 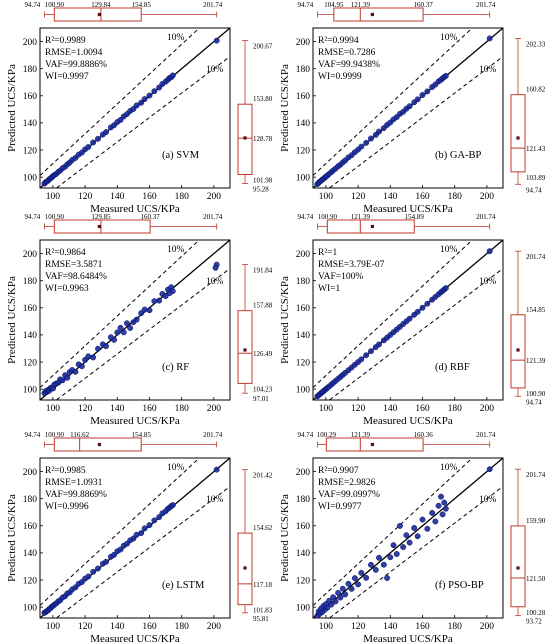 I want to click on y-tick-label: 120, so click(x=30, y=581).